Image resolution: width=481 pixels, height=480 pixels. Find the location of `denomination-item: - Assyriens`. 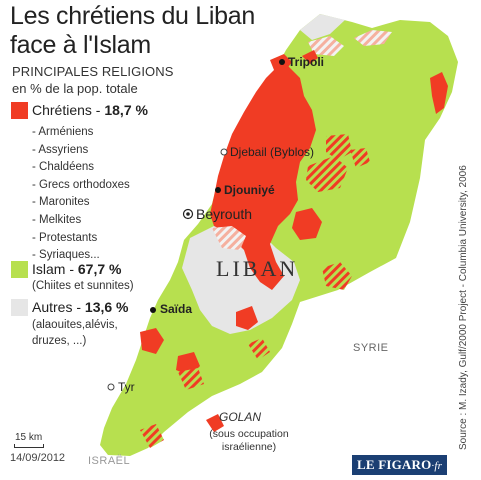

denomination-item: - Assyriens is located at coordinates (60, 149).